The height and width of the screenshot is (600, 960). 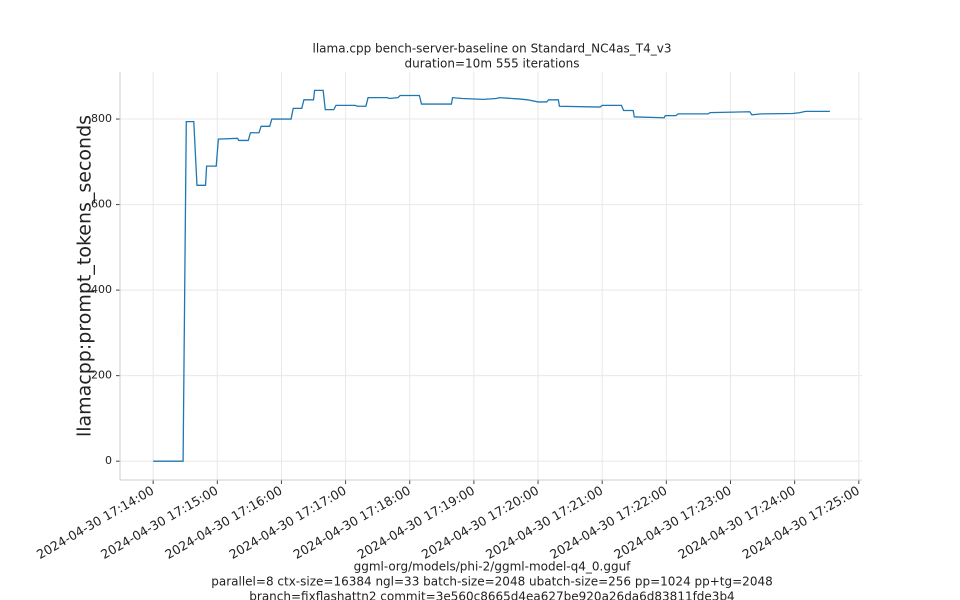 What do you see at coordinates (801, 522) in the screenshot?
I see `x-tick-label: 2024-04-30 17:25:00` at bounding box center [801, 522].